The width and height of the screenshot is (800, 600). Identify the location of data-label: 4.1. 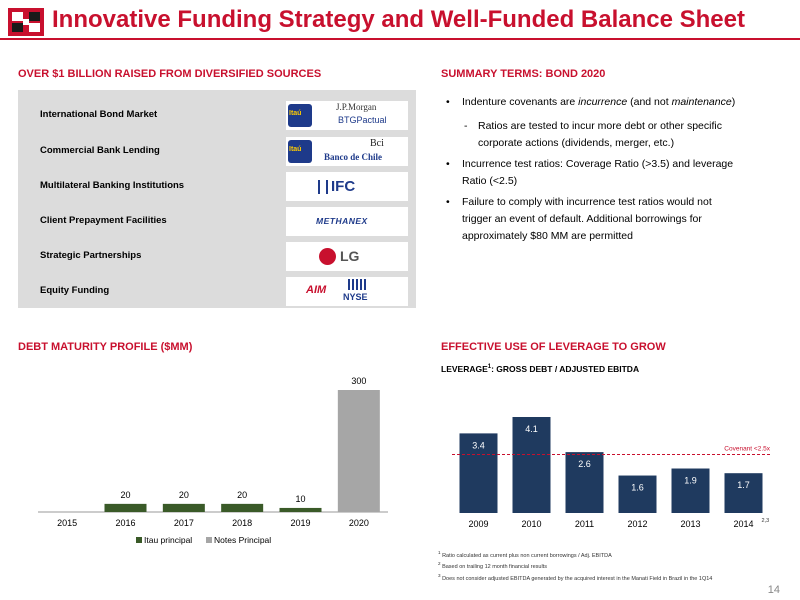
(531, 429).